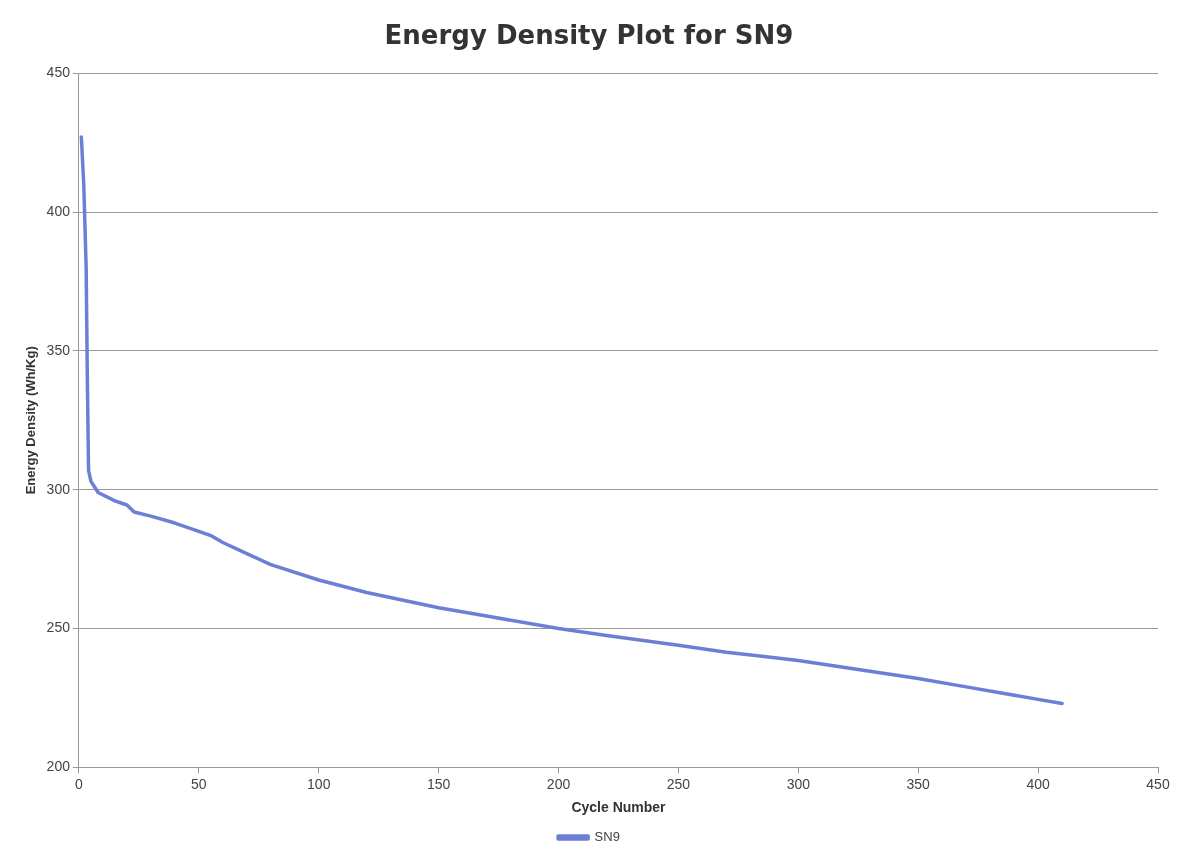  I want to click on y-axis-title: Energy Density (Wh/Kg), so click(31, 420).